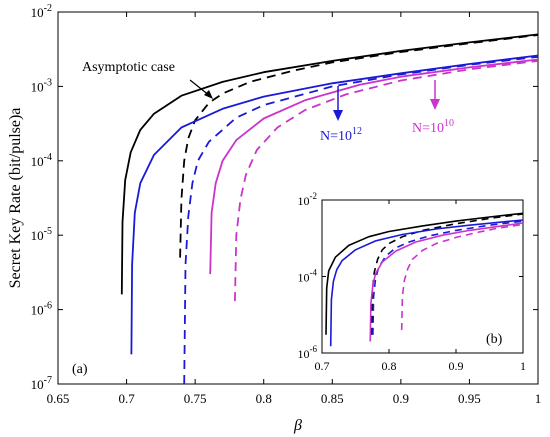 The image size is (550, 437). I want to click on y-tick-label: 10⁻⁷, so click(41, 383).